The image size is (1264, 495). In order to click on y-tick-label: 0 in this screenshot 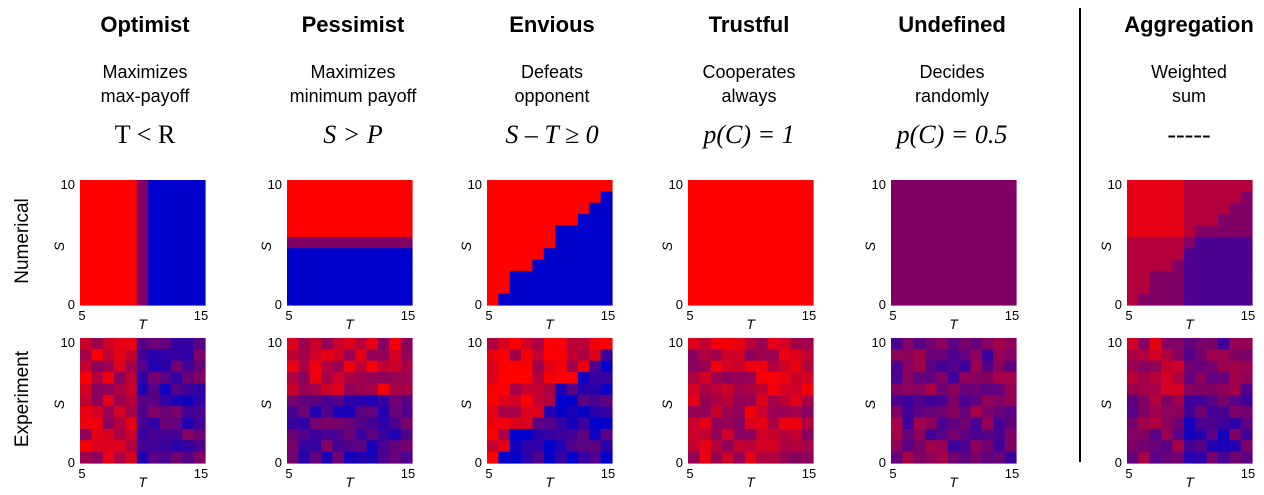, I will do `click(478, 304)`.